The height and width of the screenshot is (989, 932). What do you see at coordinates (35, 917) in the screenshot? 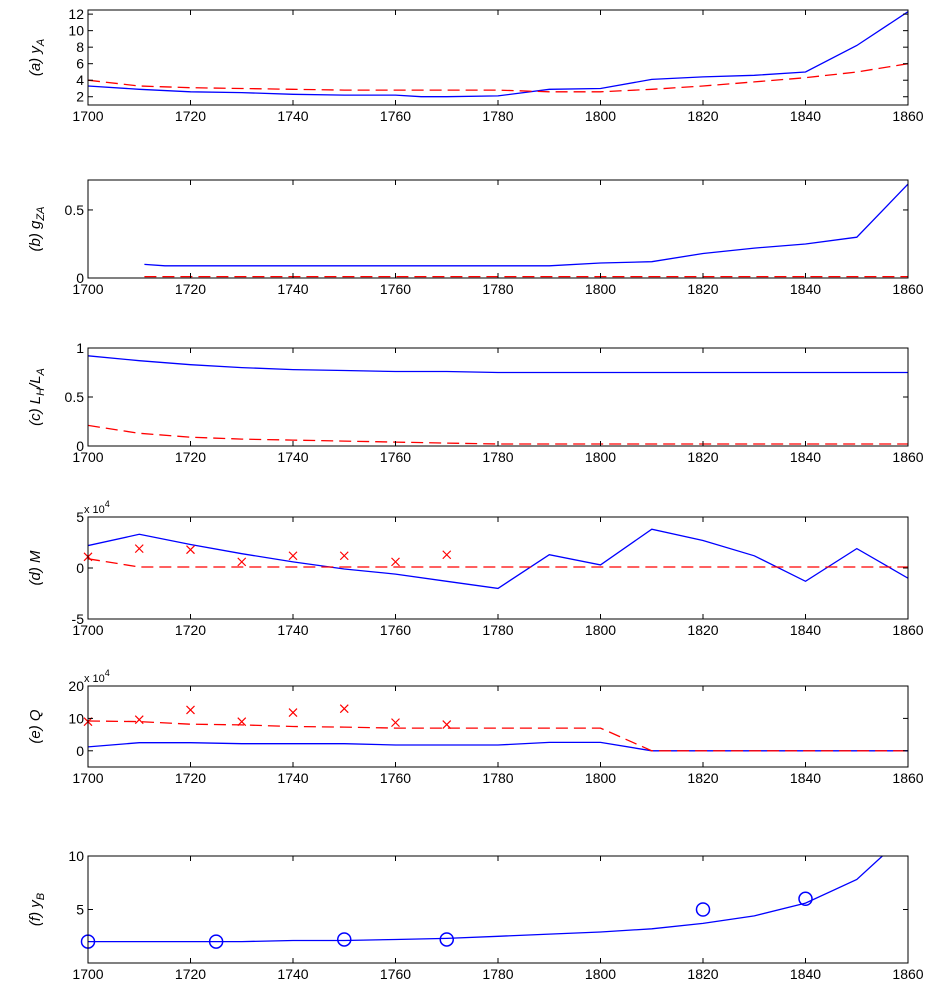
I see `ylabel-prefix: (f)` at bounding box center [35, 917].